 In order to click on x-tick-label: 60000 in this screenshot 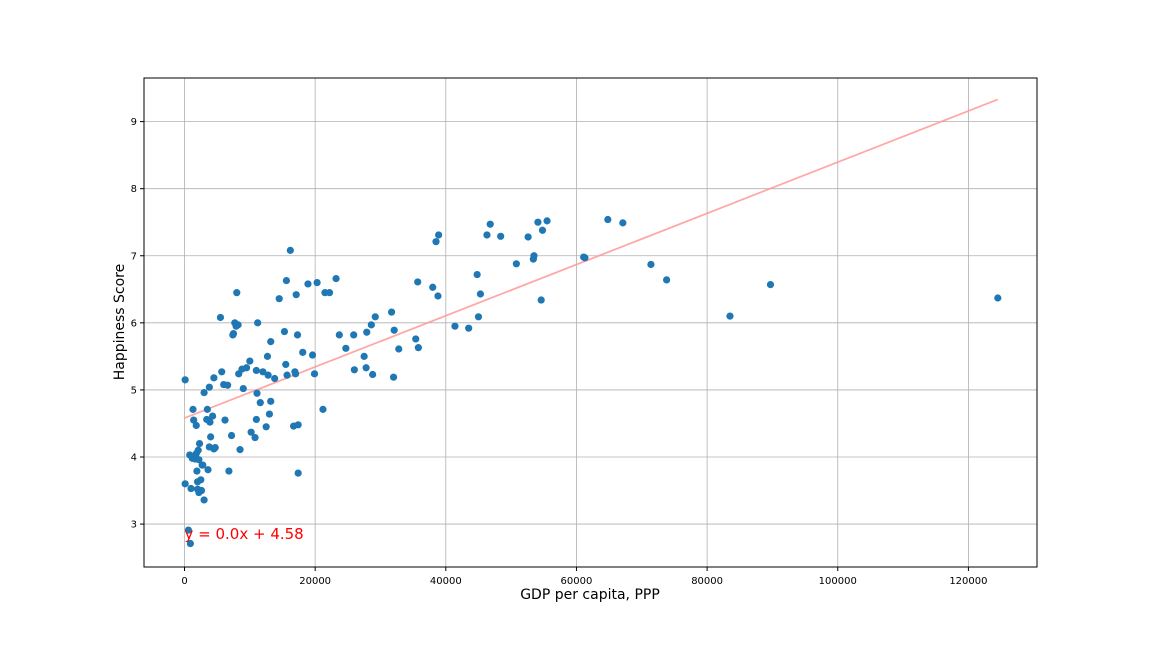, I will do `click(577, 581)`.